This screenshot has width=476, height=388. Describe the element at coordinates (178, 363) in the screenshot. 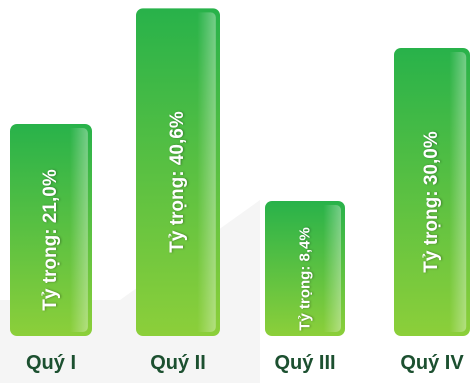

I see `category-label-q2: Quý II` at that location.